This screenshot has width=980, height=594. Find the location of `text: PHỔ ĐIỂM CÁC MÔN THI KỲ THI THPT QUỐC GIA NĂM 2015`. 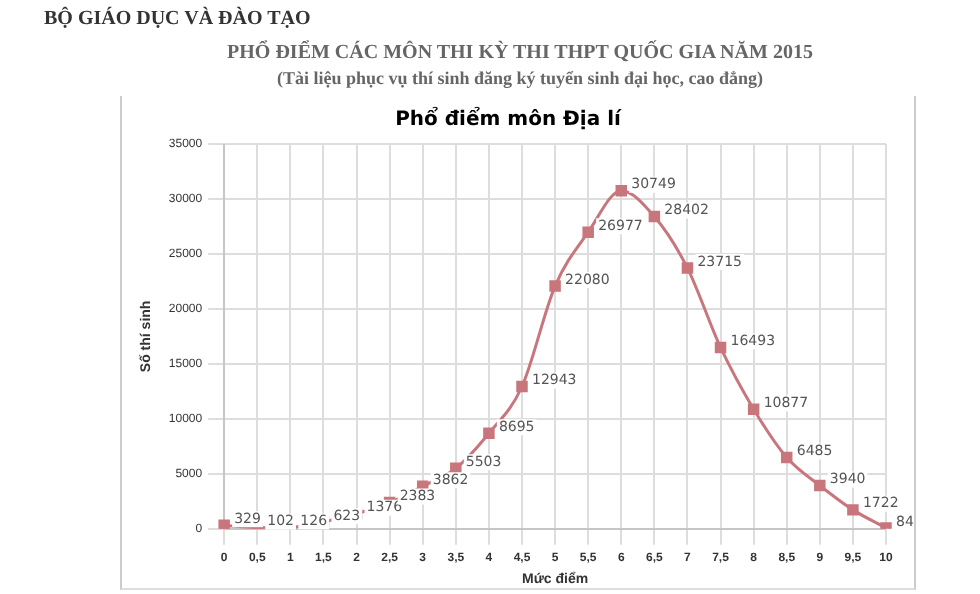

text: PHỔ ĐIỂM CÁC MÔN THI KỲ THI THPT QUỐC GIA NĂM 2015 is located at coordinates (520, 53).